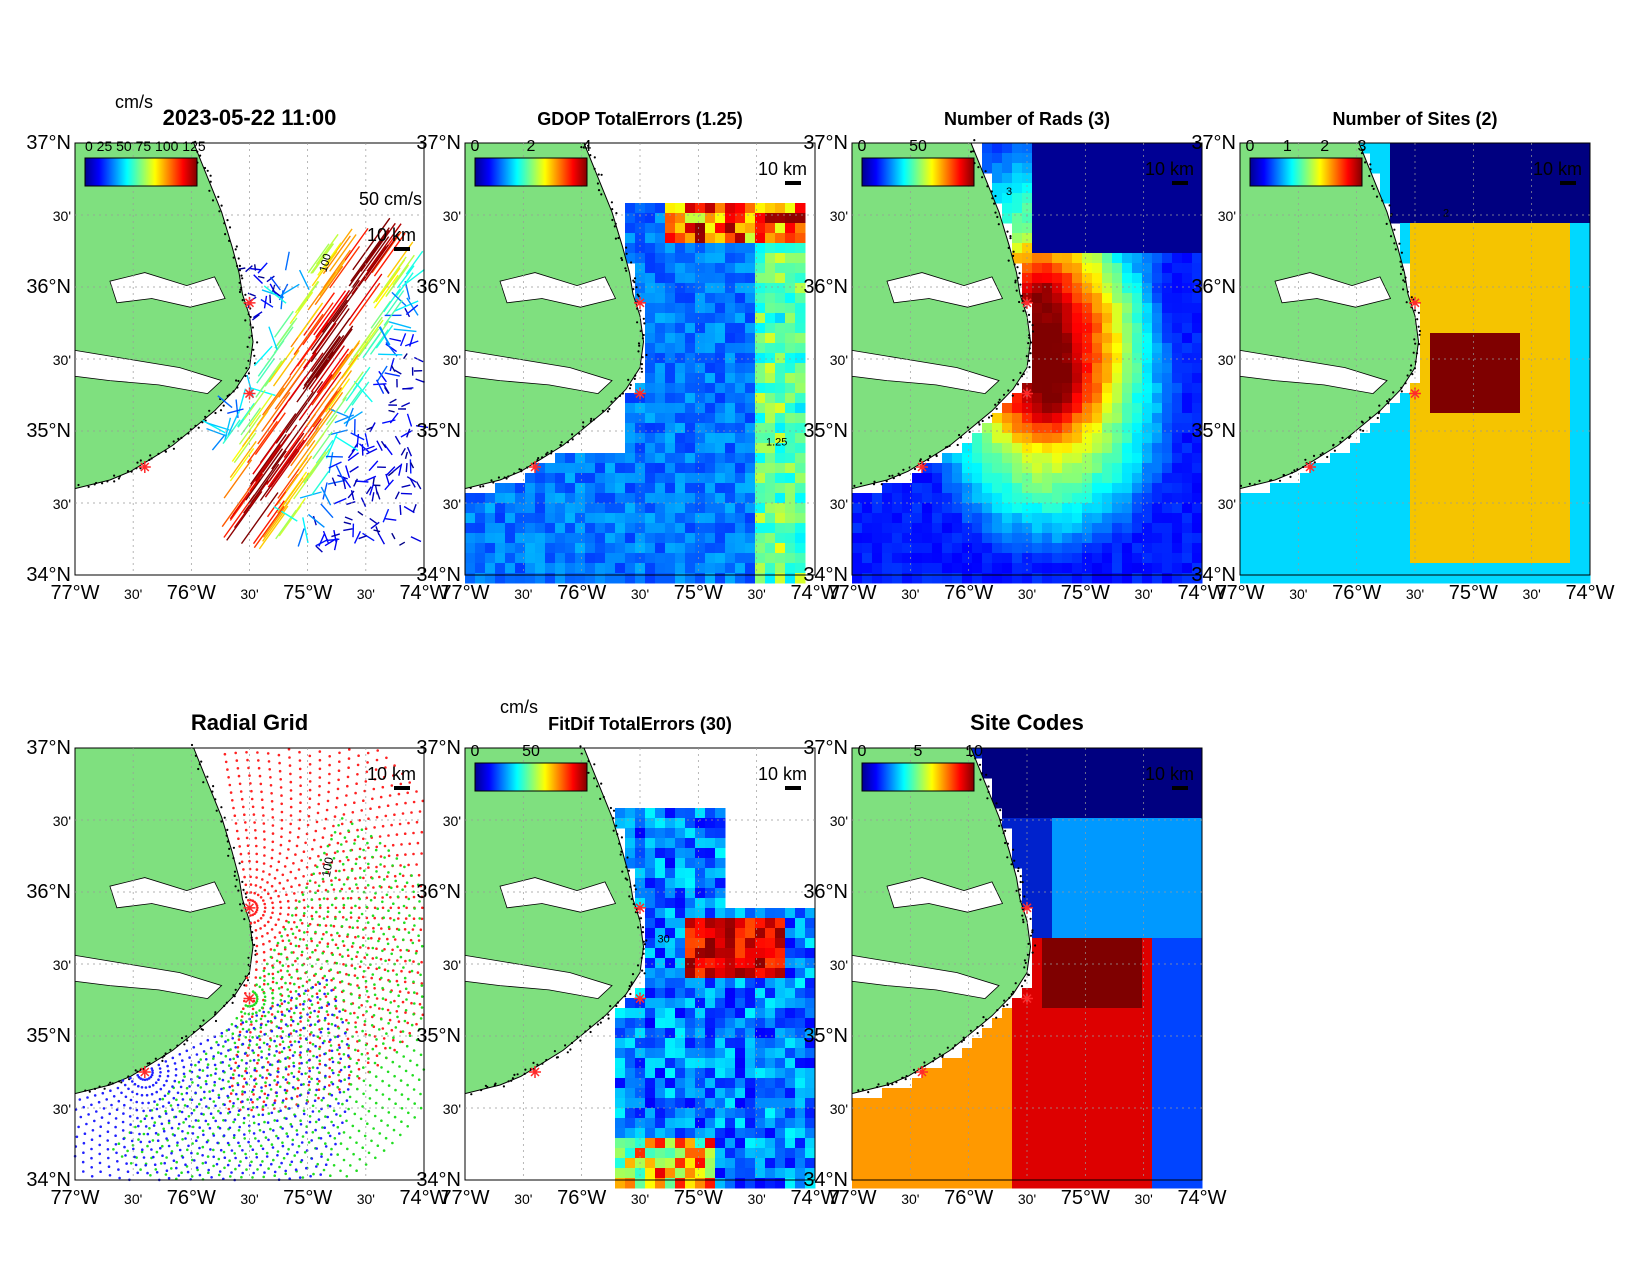 This screenshot has width=1650, height=1275. What do you see at coordinates (535, 467) in the screenshot?
I see `site-marker` at bounding box center [535, 467].